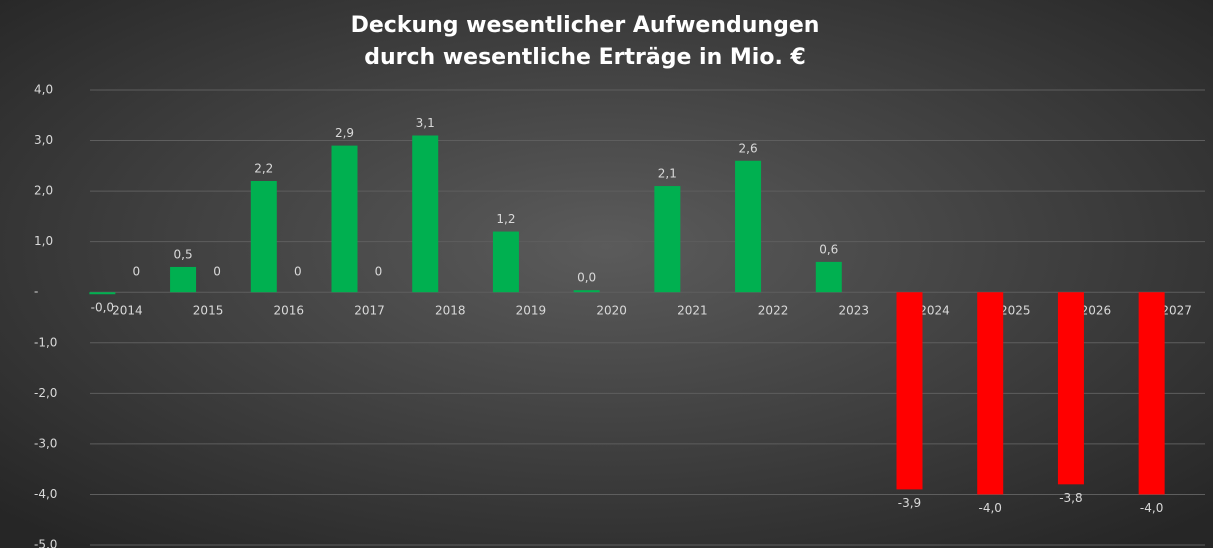 This screenshot has height=548, width=1213. I want to click on x-tick-label: 2024, so click(934, 311).